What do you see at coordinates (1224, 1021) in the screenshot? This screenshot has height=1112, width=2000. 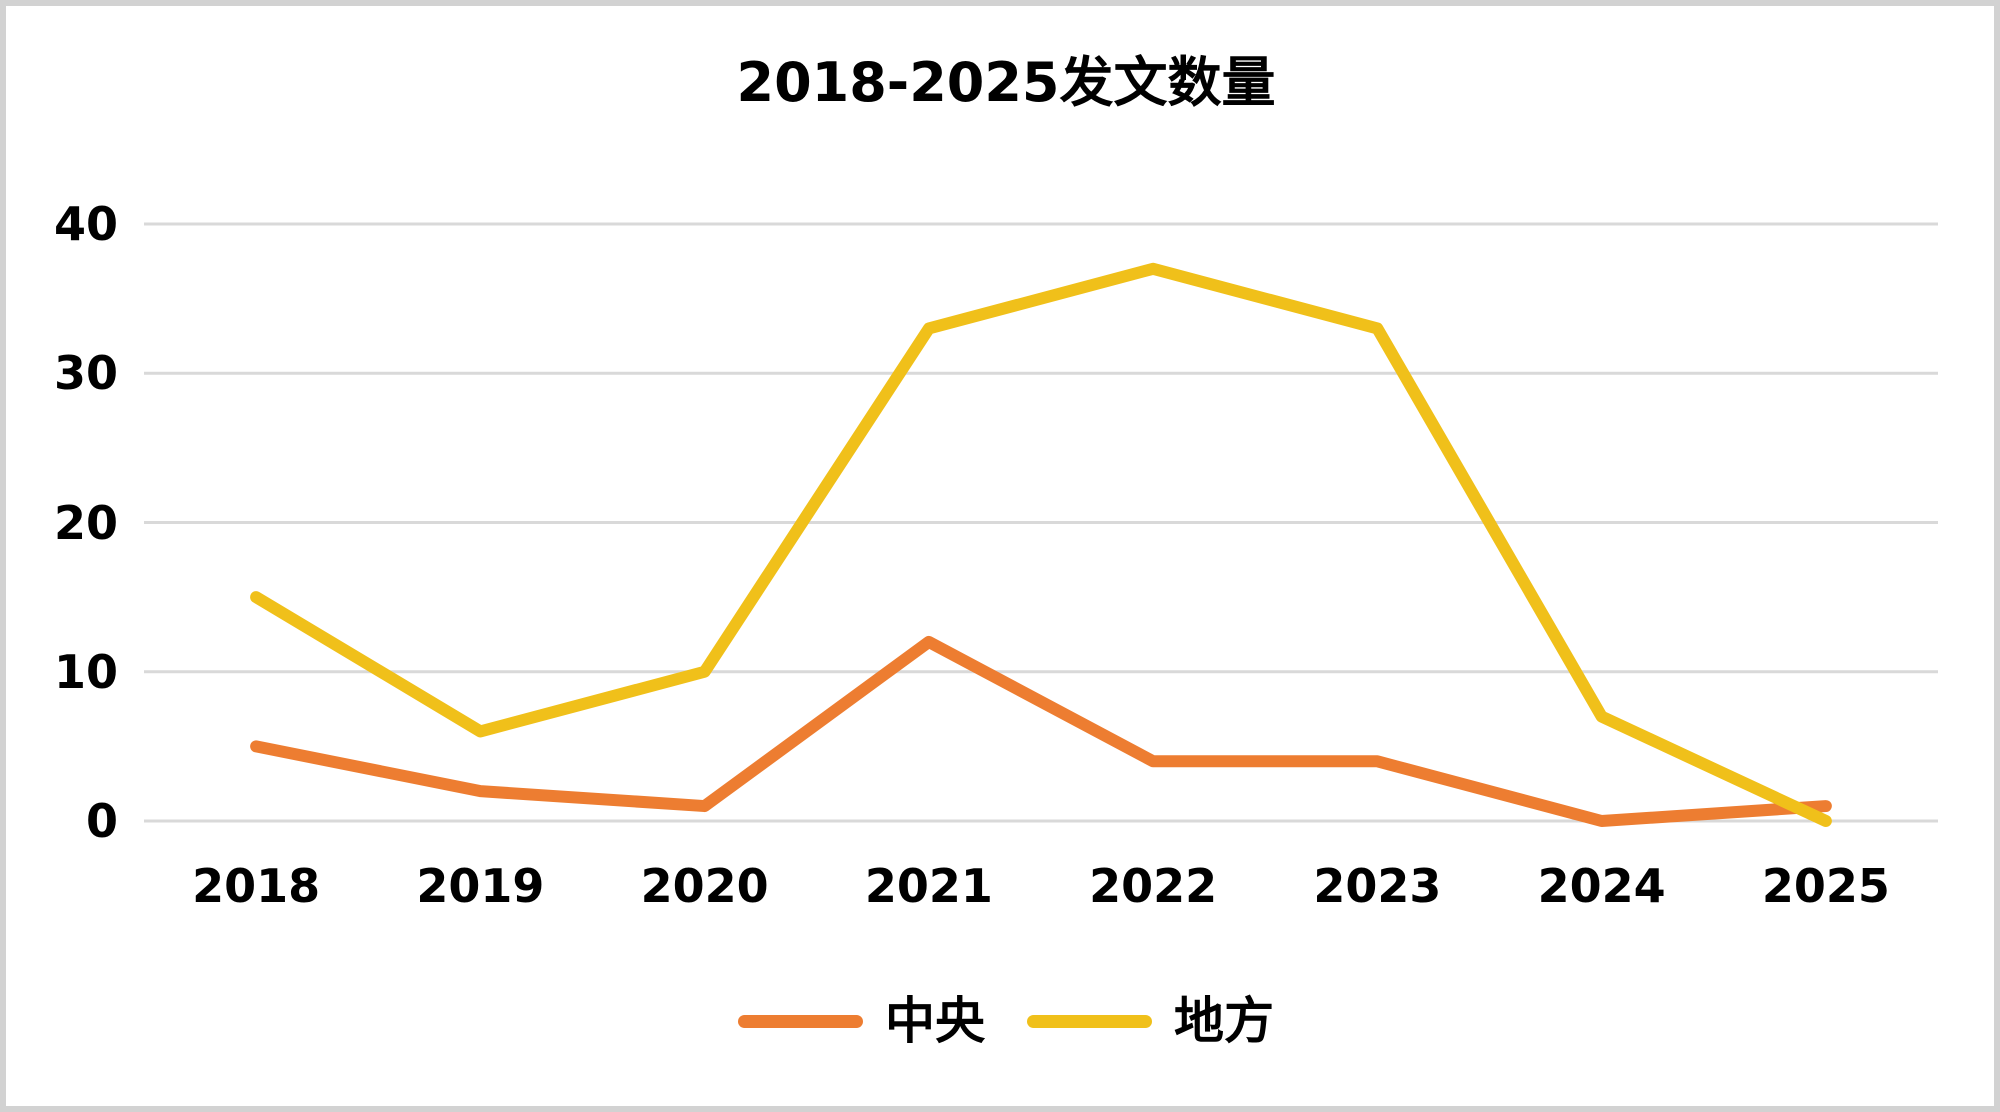 I see `legend-label-local: 地方` at bounding box center [1224, 1021].